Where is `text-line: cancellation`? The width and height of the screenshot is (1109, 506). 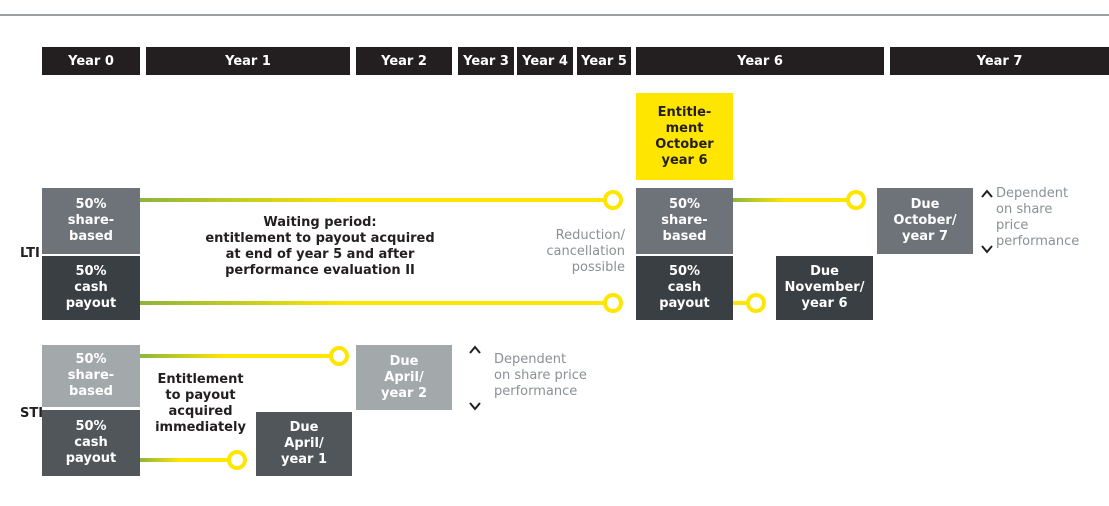
text-line: cancellation is located at coordinates (585, 251).